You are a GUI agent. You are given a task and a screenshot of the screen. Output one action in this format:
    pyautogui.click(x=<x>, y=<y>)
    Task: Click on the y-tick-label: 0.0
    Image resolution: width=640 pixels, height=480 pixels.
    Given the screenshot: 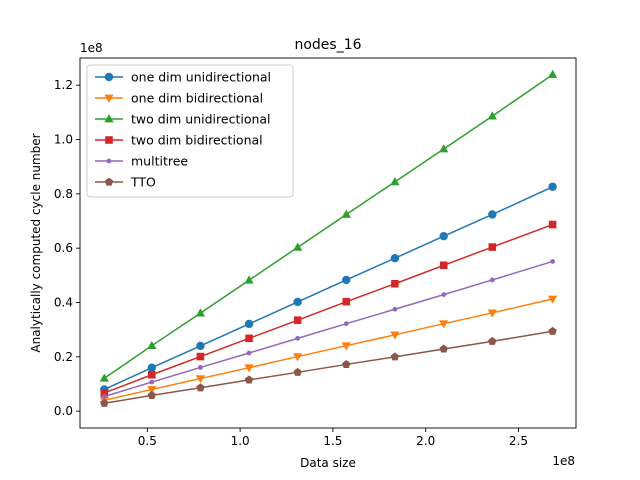 What is the action you would take?
    pyautogui.click(x=63, y=411)
    